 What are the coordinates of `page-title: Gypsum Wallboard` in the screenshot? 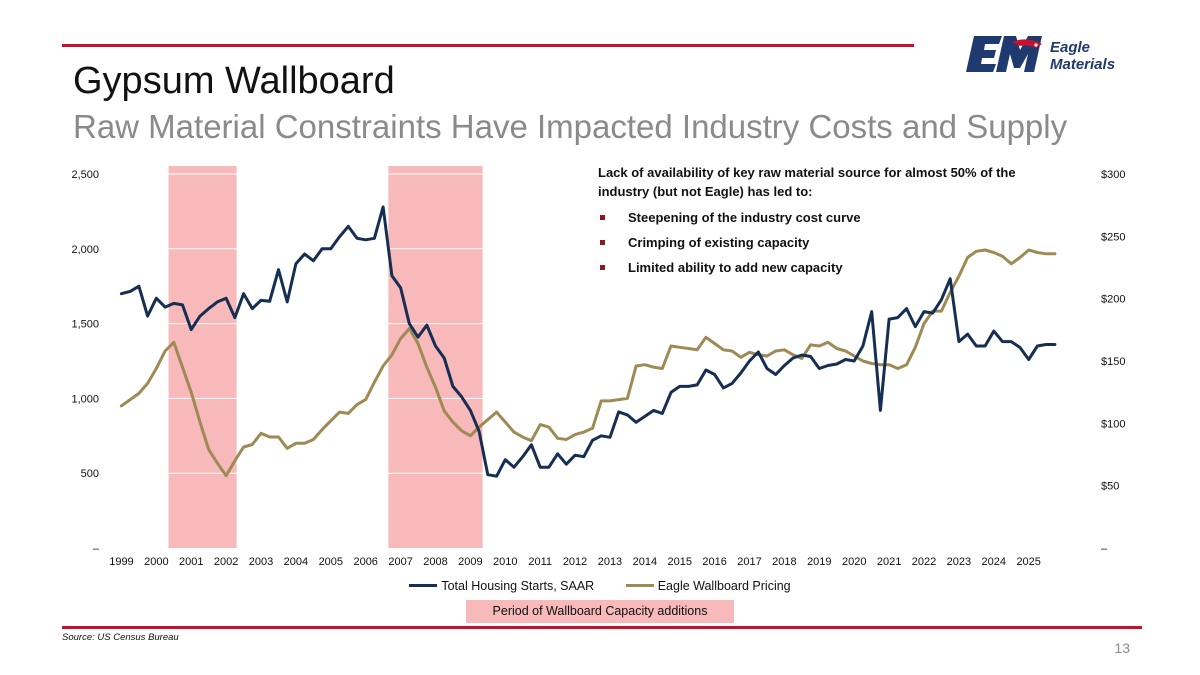 It's located at (234, 81).